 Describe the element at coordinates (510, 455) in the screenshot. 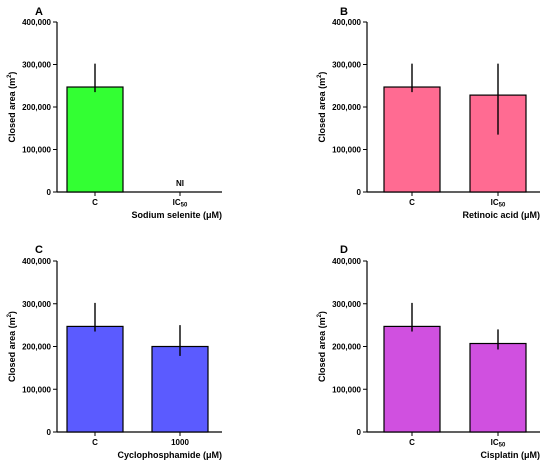

I see `x-axis-title: Cisplatin (μM)` at that location.